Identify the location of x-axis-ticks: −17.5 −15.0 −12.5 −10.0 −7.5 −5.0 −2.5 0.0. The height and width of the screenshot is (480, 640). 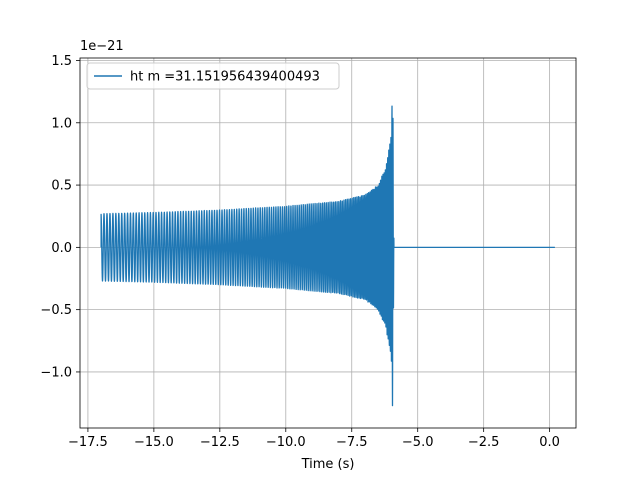
(314, 439).